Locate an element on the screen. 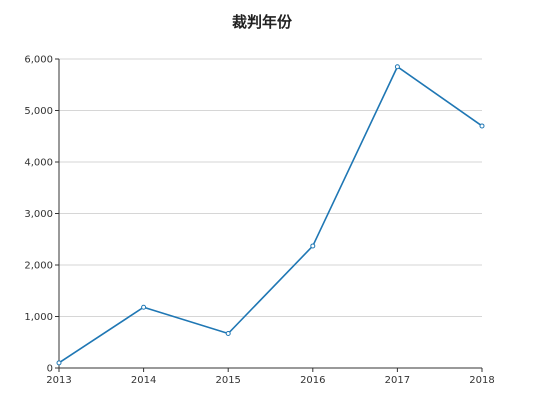 Image resolution: width=550 pixels, height=412 pixels. y-tick-label: 2,000 is located at coordinates (38, 266).